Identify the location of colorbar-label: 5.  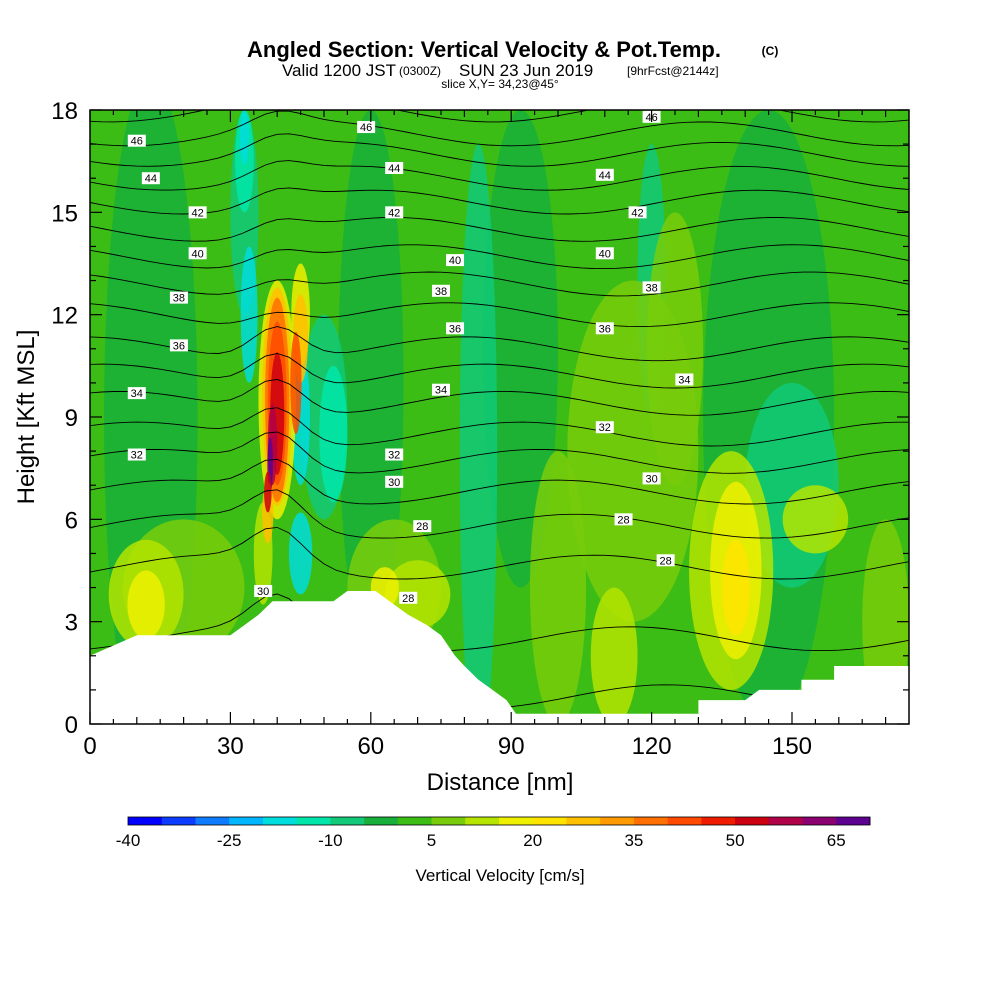
(431, 840).